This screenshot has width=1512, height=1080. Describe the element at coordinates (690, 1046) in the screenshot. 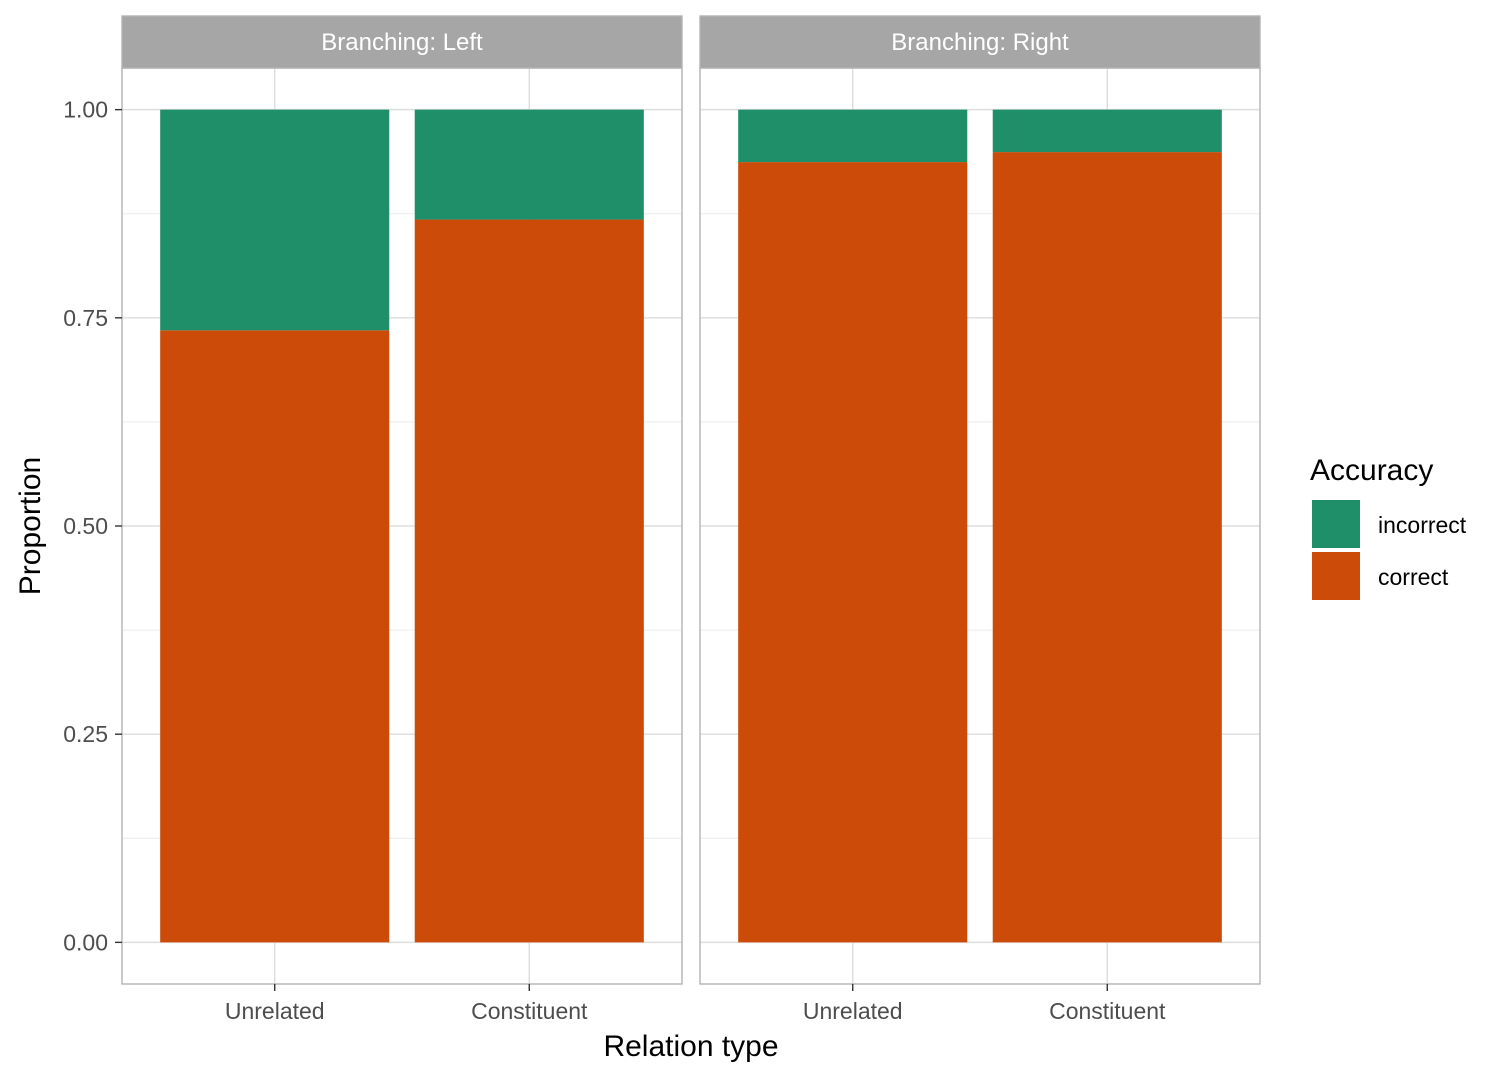

I see `x-axis-title: Relation type` at that location.